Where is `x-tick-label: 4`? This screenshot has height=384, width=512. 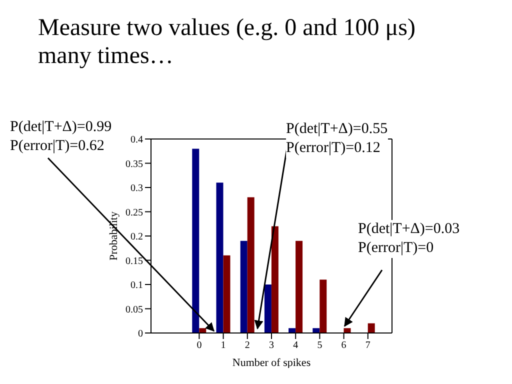
x-tick-label: 4 is located at coordinates (295, 346).